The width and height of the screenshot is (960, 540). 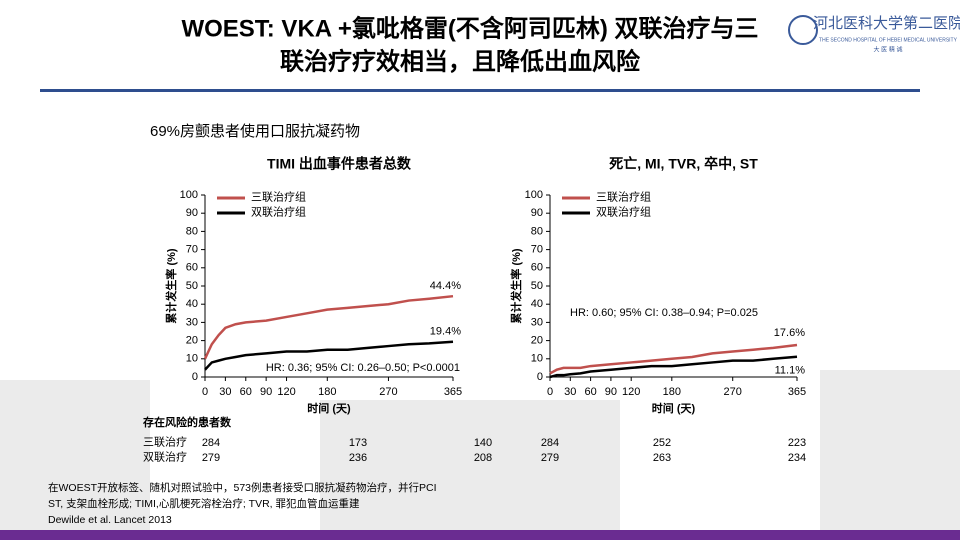 What do you see at coordinates (358, 458) in the screenshot?
I see `risk-cell: 236` at bounding box center [358, 458].